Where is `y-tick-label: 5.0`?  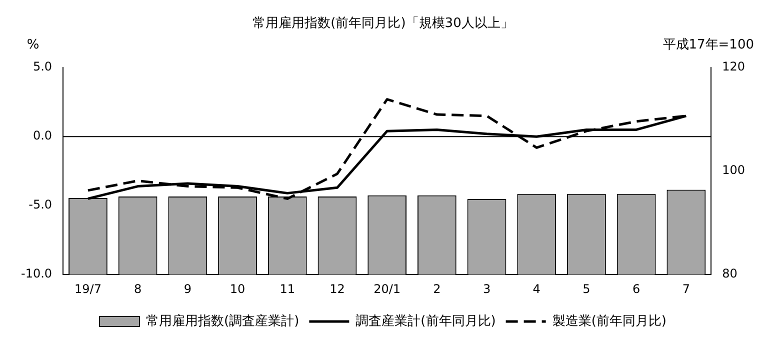
y-tick-label: 5.0 is located at coordinates (42, 67).